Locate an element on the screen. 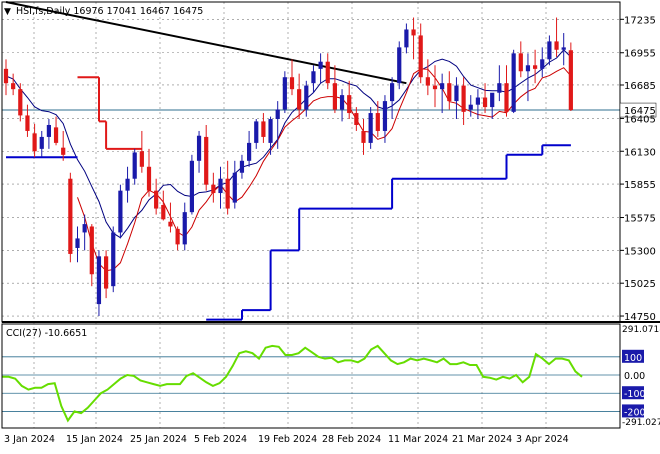 This screenshot has height=454, width=660. price-tick-label: 16955 is located at coordinates (640, 54).